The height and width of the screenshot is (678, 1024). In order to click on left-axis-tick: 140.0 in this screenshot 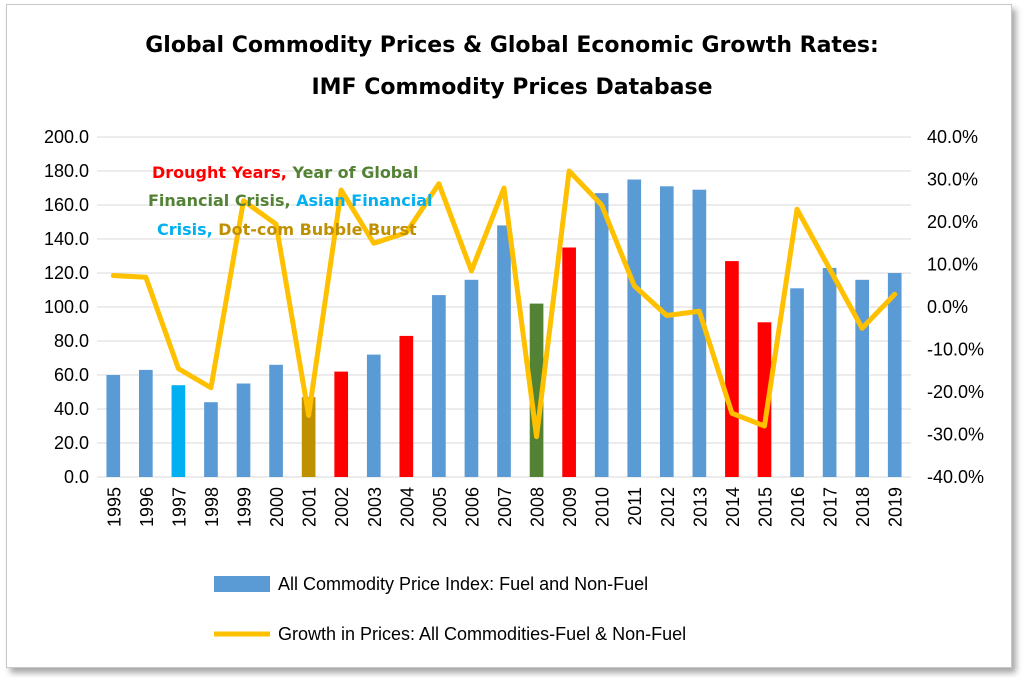, I will do `click(66, 239)`.